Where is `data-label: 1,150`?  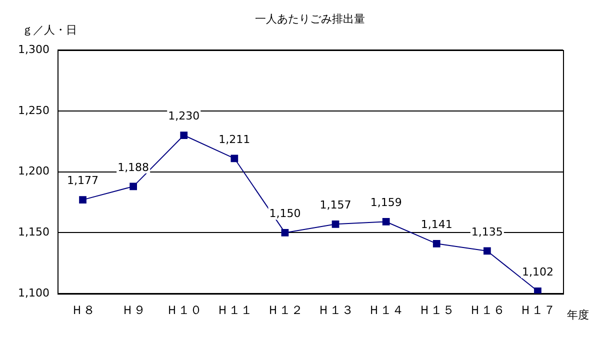 data-label: 1,150 is located at coordinates (285, 213).